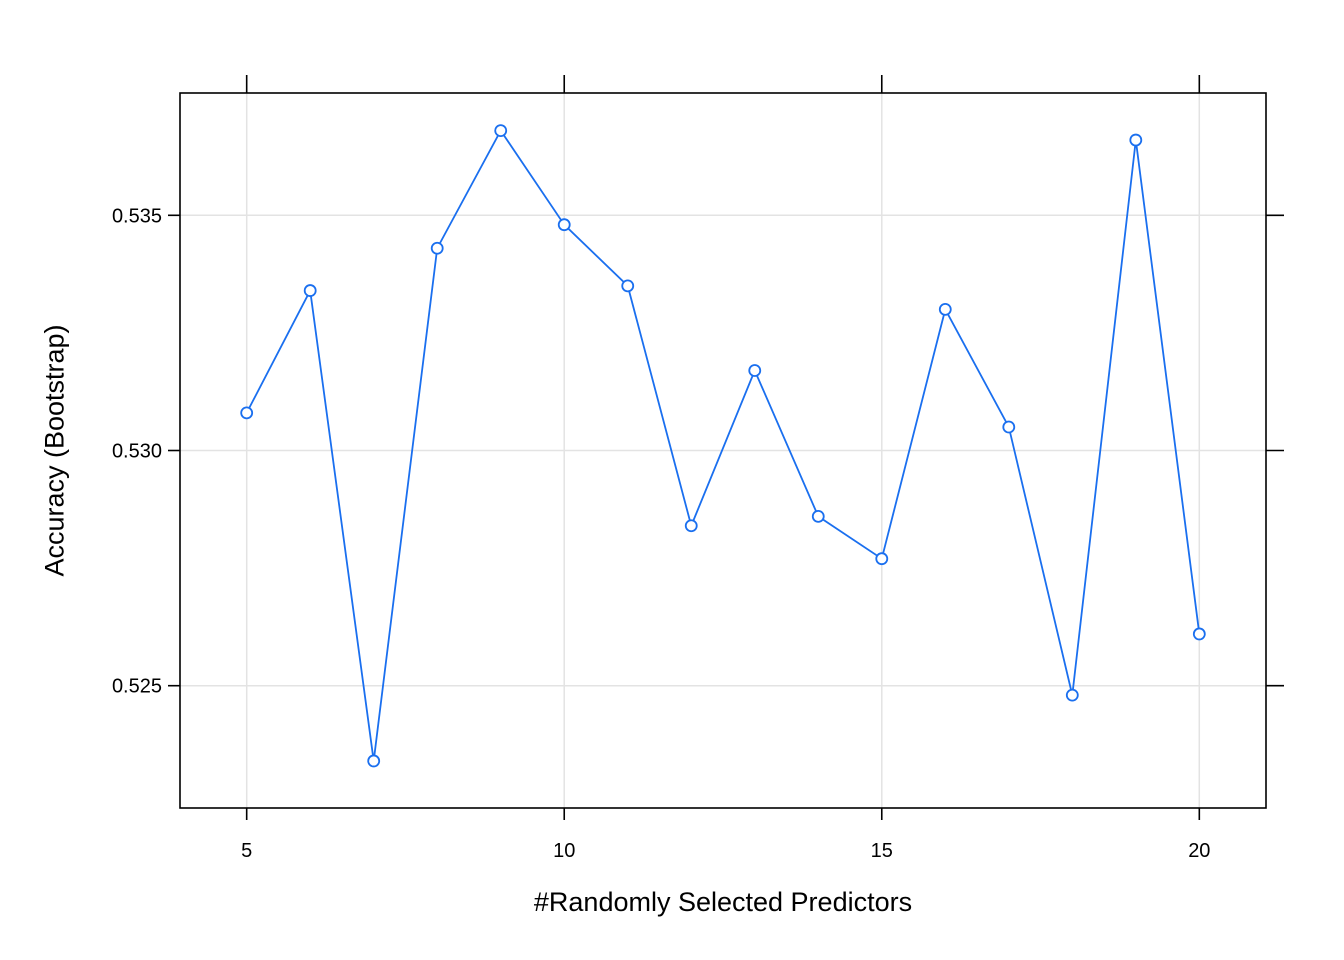 This screenshot has height=960, width=1344. Describe the element at coordinates (246, 851) in the screenshot. I see `x-tick-label: 5` at that location.